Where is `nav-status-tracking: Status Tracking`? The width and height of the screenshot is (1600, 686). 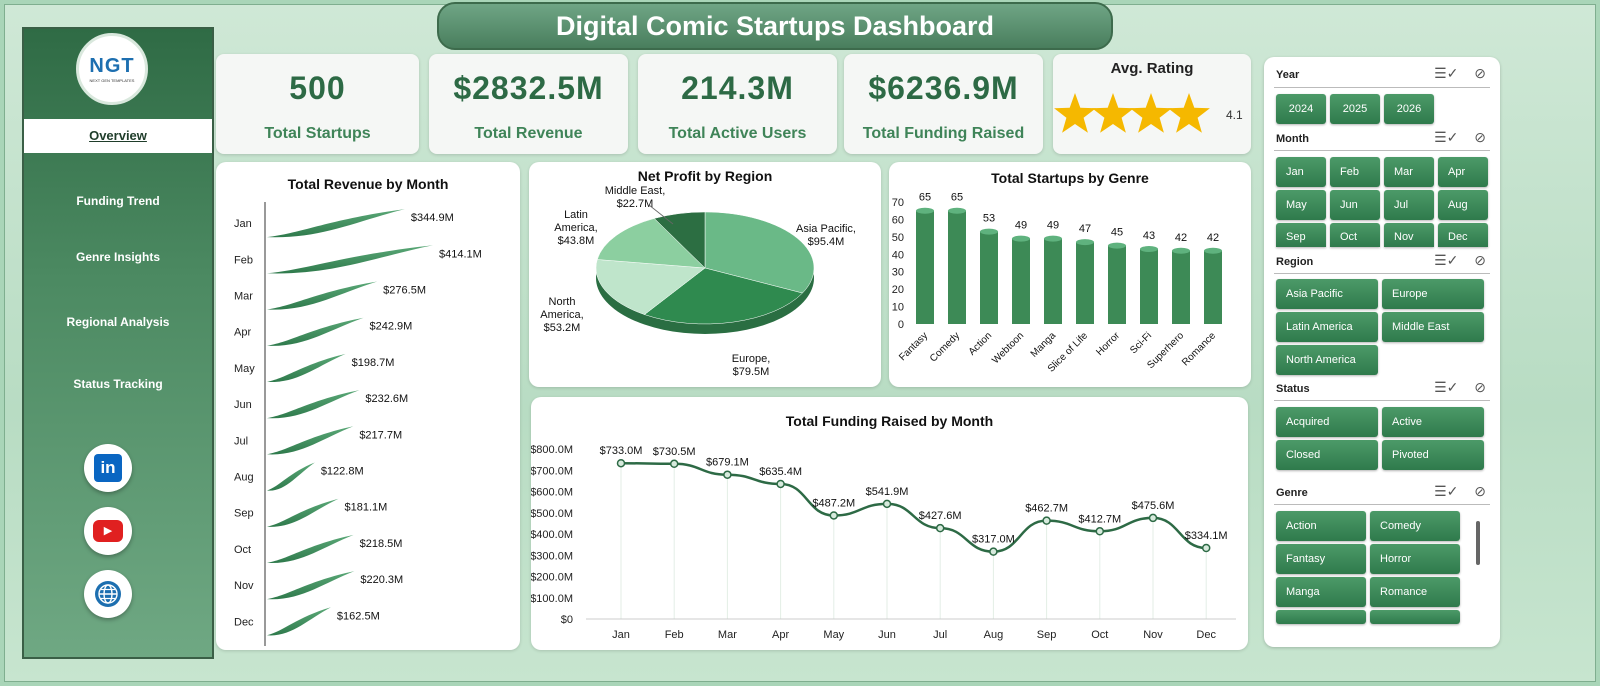
nav-status-tracking: Status Tracking is located at coordinates (118, 384).